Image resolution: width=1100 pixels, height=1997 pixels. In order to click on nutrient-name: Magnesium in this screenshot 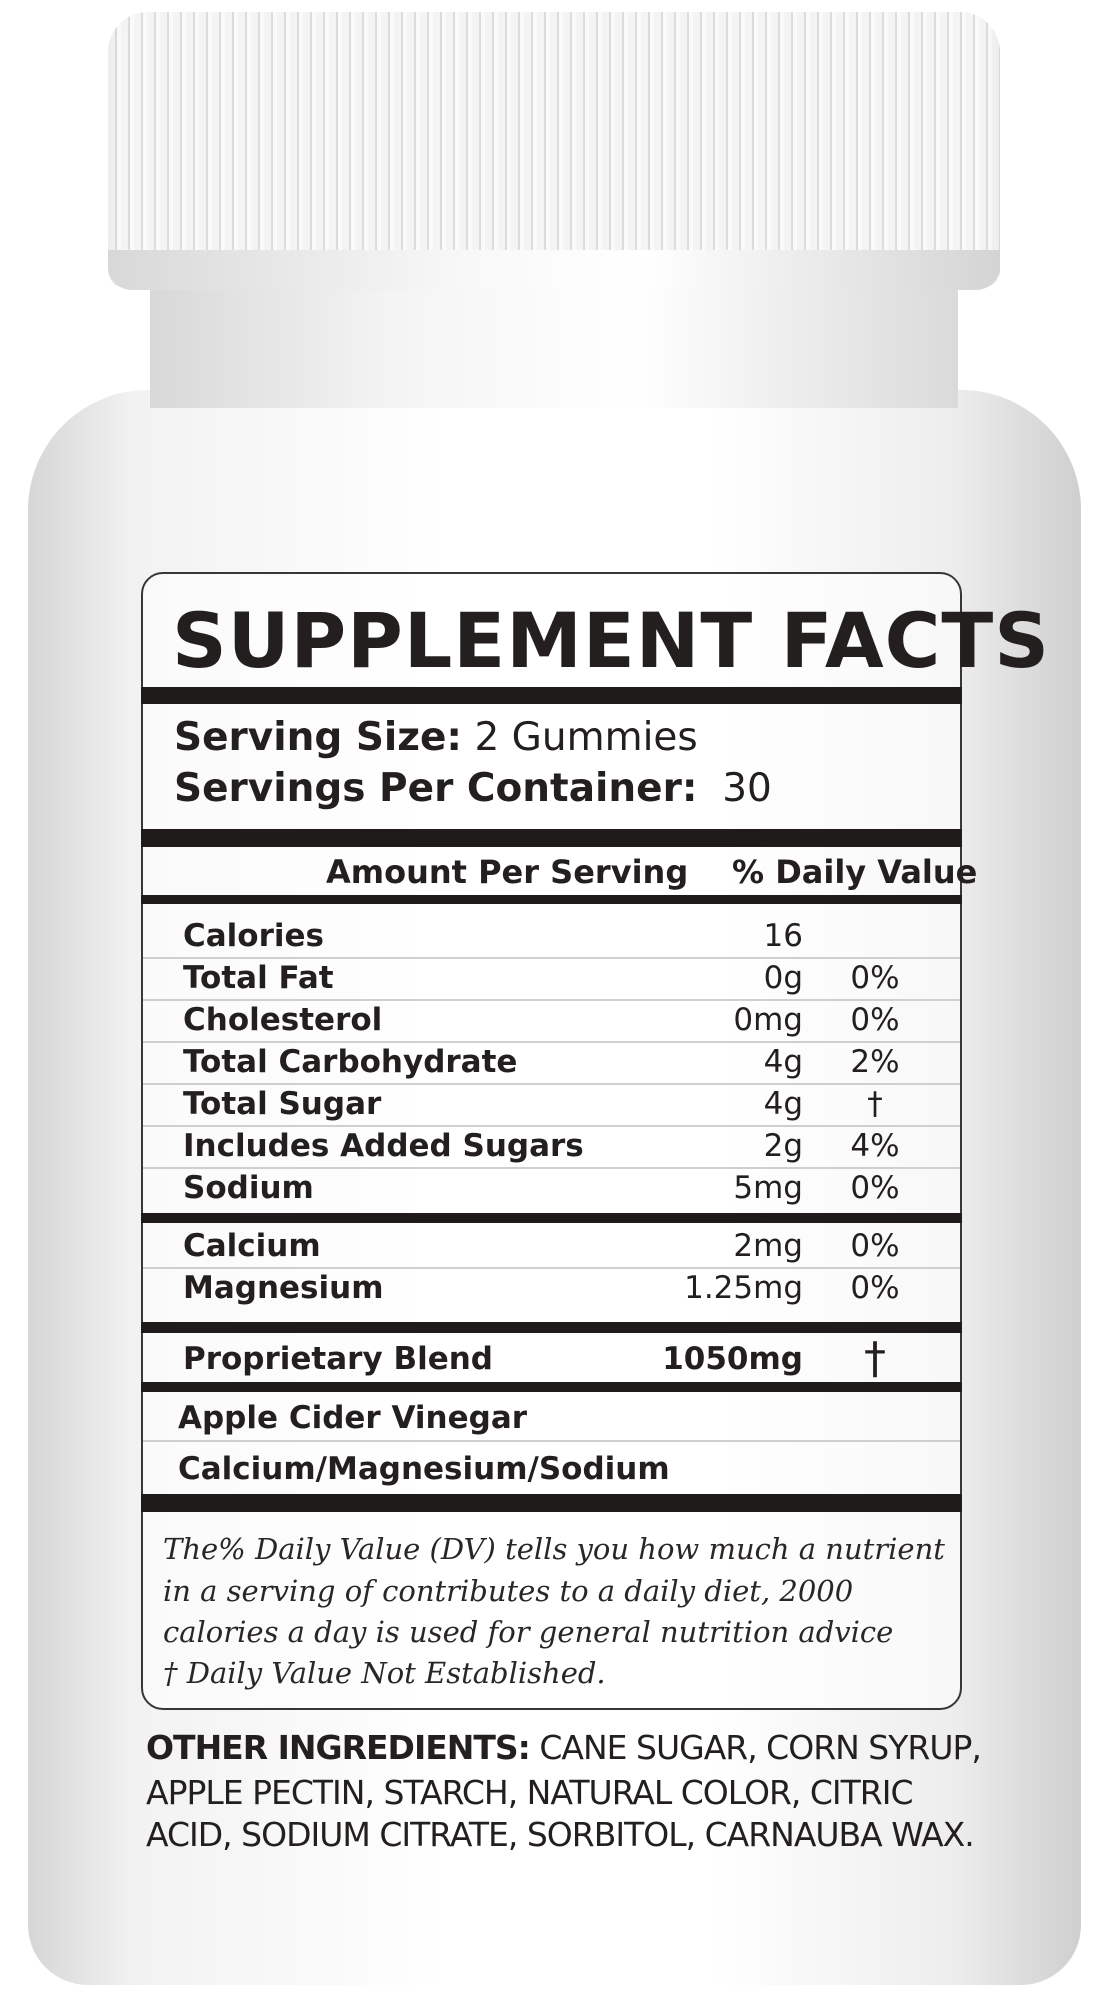, I will do `click(283, 1288)`.